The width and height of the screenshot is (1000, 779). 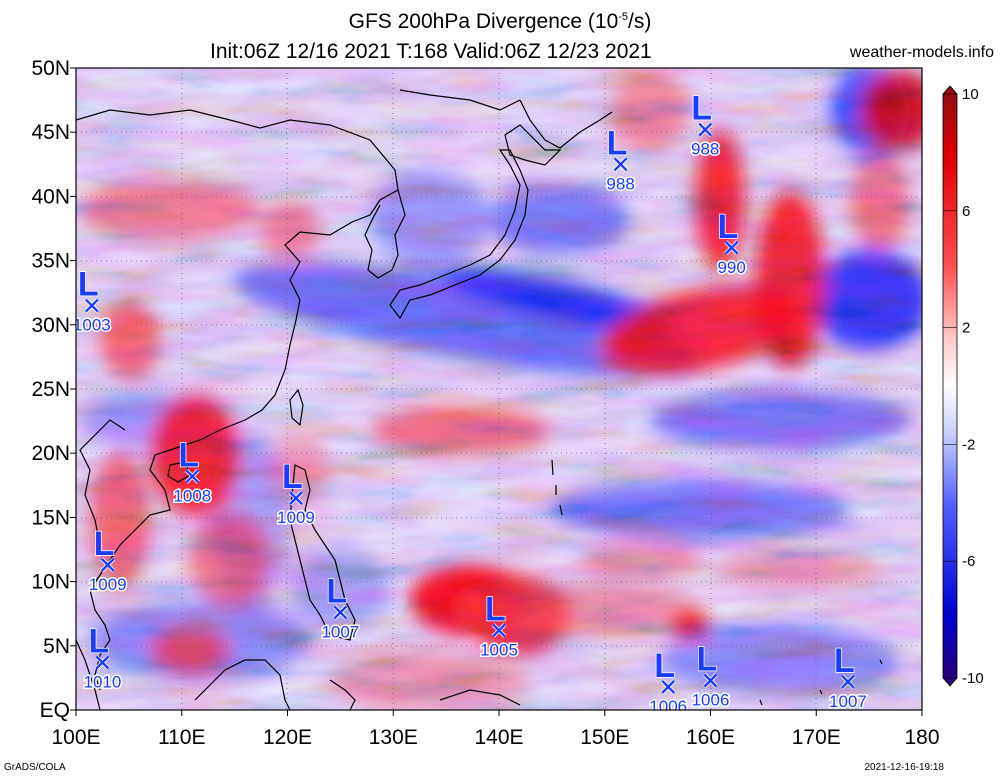 What do you see at coordinates (56, 646) in the screenshot?
I see `lat-tick-label: 5N` at bounding box center [56, 646].